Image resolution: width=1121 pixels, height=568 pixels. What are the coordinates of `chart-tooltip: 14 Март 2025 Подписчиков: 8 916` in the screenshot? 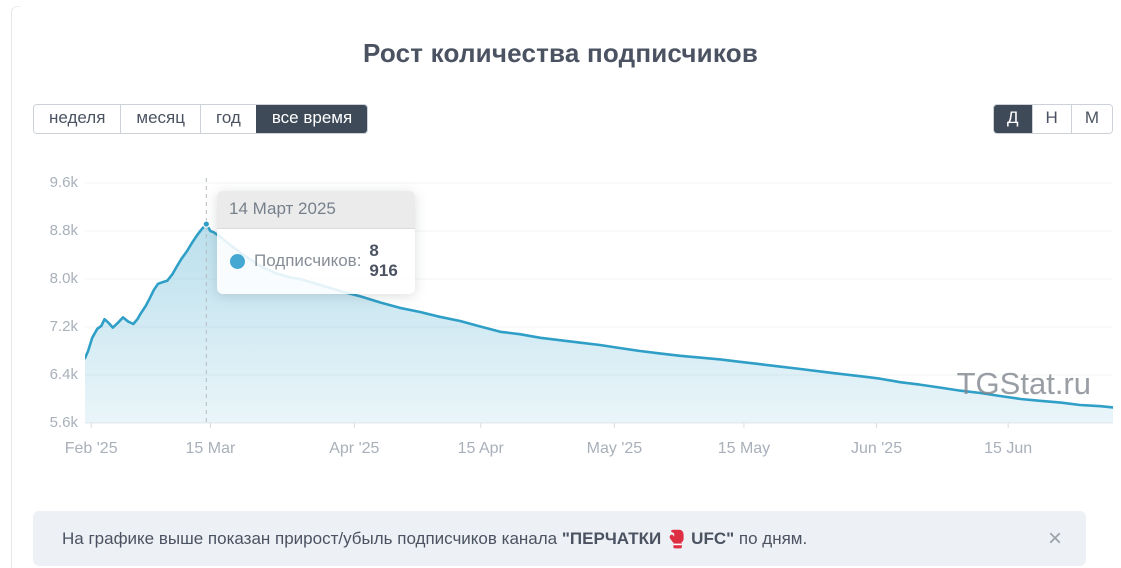 It's located at (316, 242).